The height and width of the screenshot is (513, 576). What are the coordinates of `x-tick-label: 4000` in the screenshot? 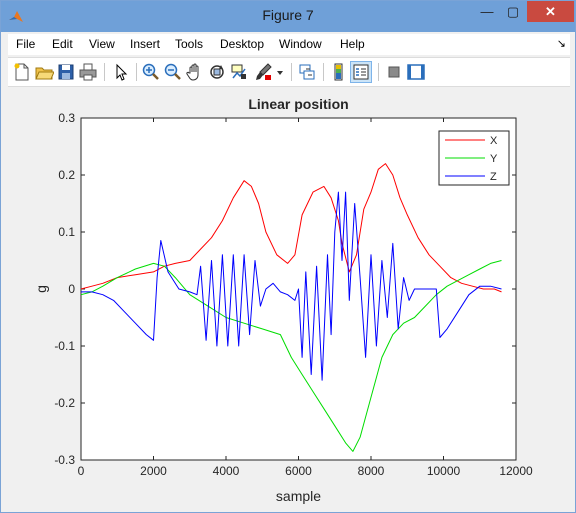 It's located at (226, 471).